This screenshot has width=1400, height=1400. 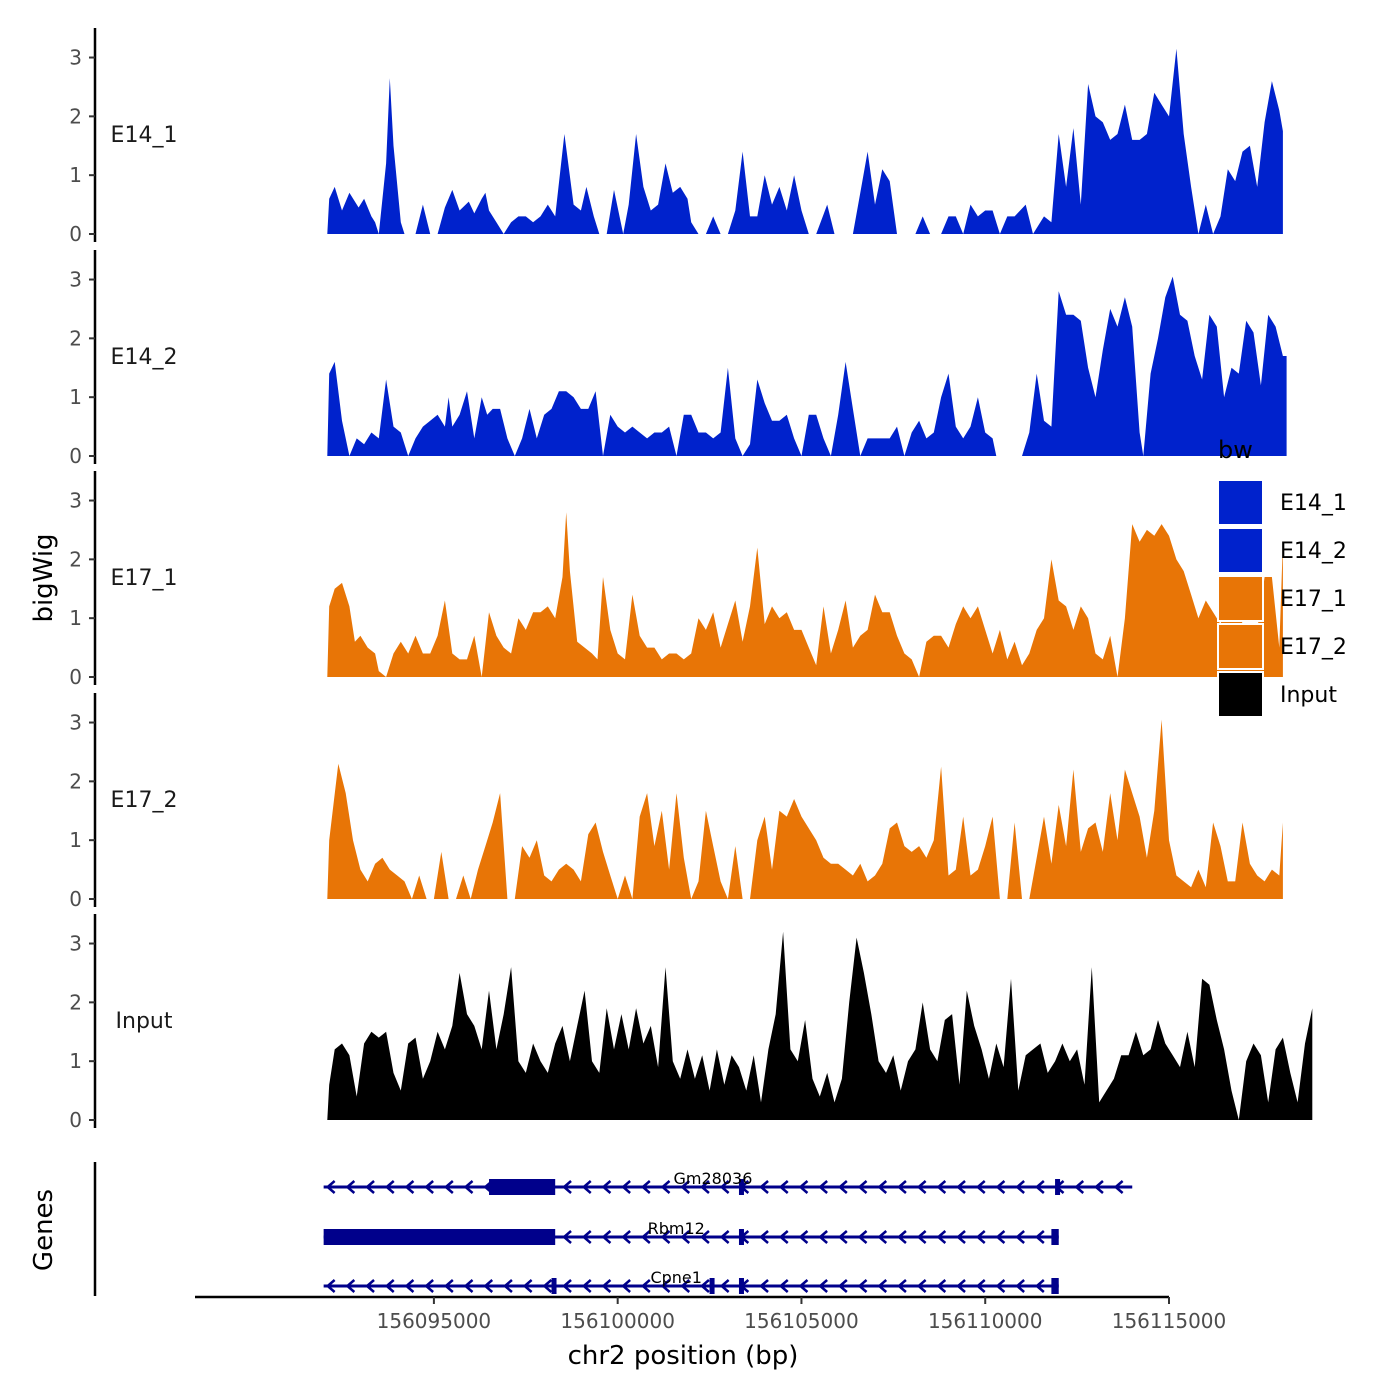 I want to click on gene-name-label: Cpne1, so click(x=676, y=1277).